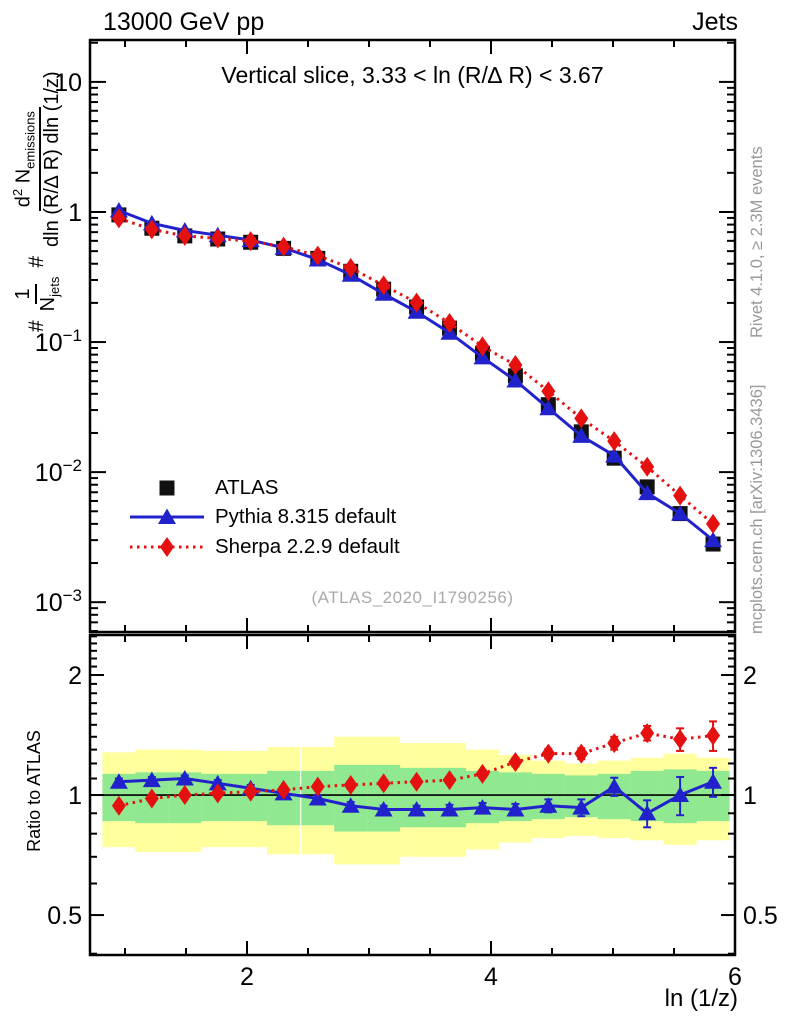 Image resolution: width=786 pixels, height=1024 pixels. What do you see at coordinates (58, 471) in the screenshot?
I see `svg-text: 10⁻²` at bounding box center [58, 471].